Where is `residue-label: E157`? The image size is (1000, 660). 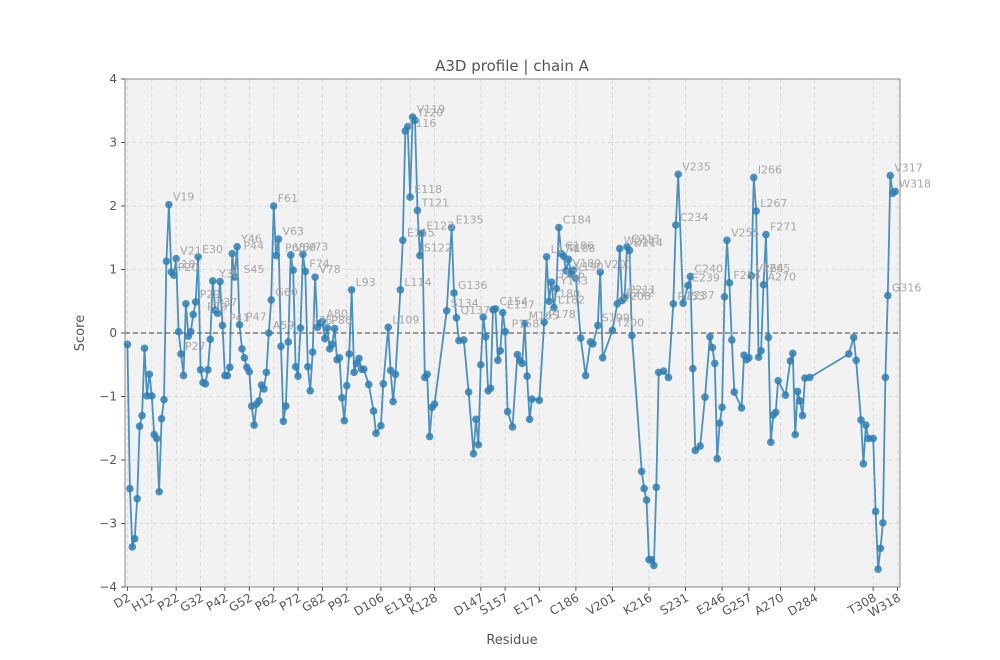
residue-label: E157 is located at coordinates (521, 305).